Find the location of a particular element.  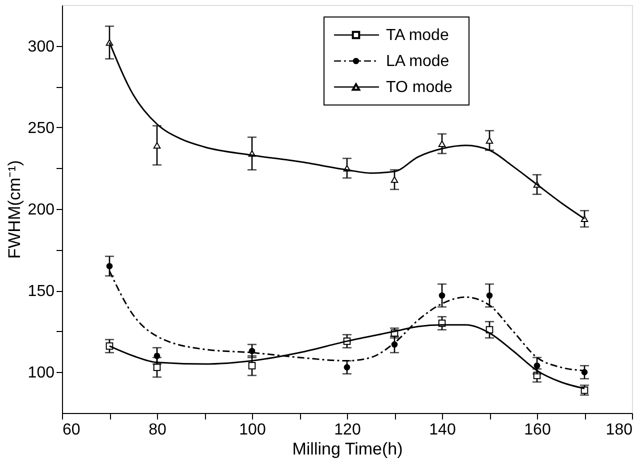

y-tick-label: 250 is located at coordinates (41, 128).